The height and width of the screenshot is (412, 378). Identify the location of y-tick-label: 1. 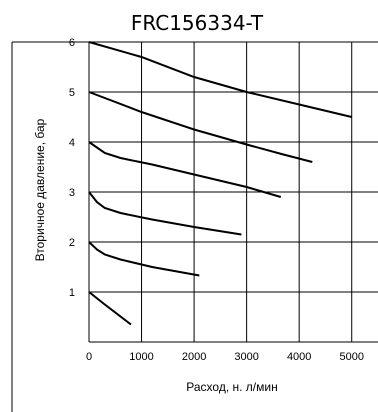
(72, 293).